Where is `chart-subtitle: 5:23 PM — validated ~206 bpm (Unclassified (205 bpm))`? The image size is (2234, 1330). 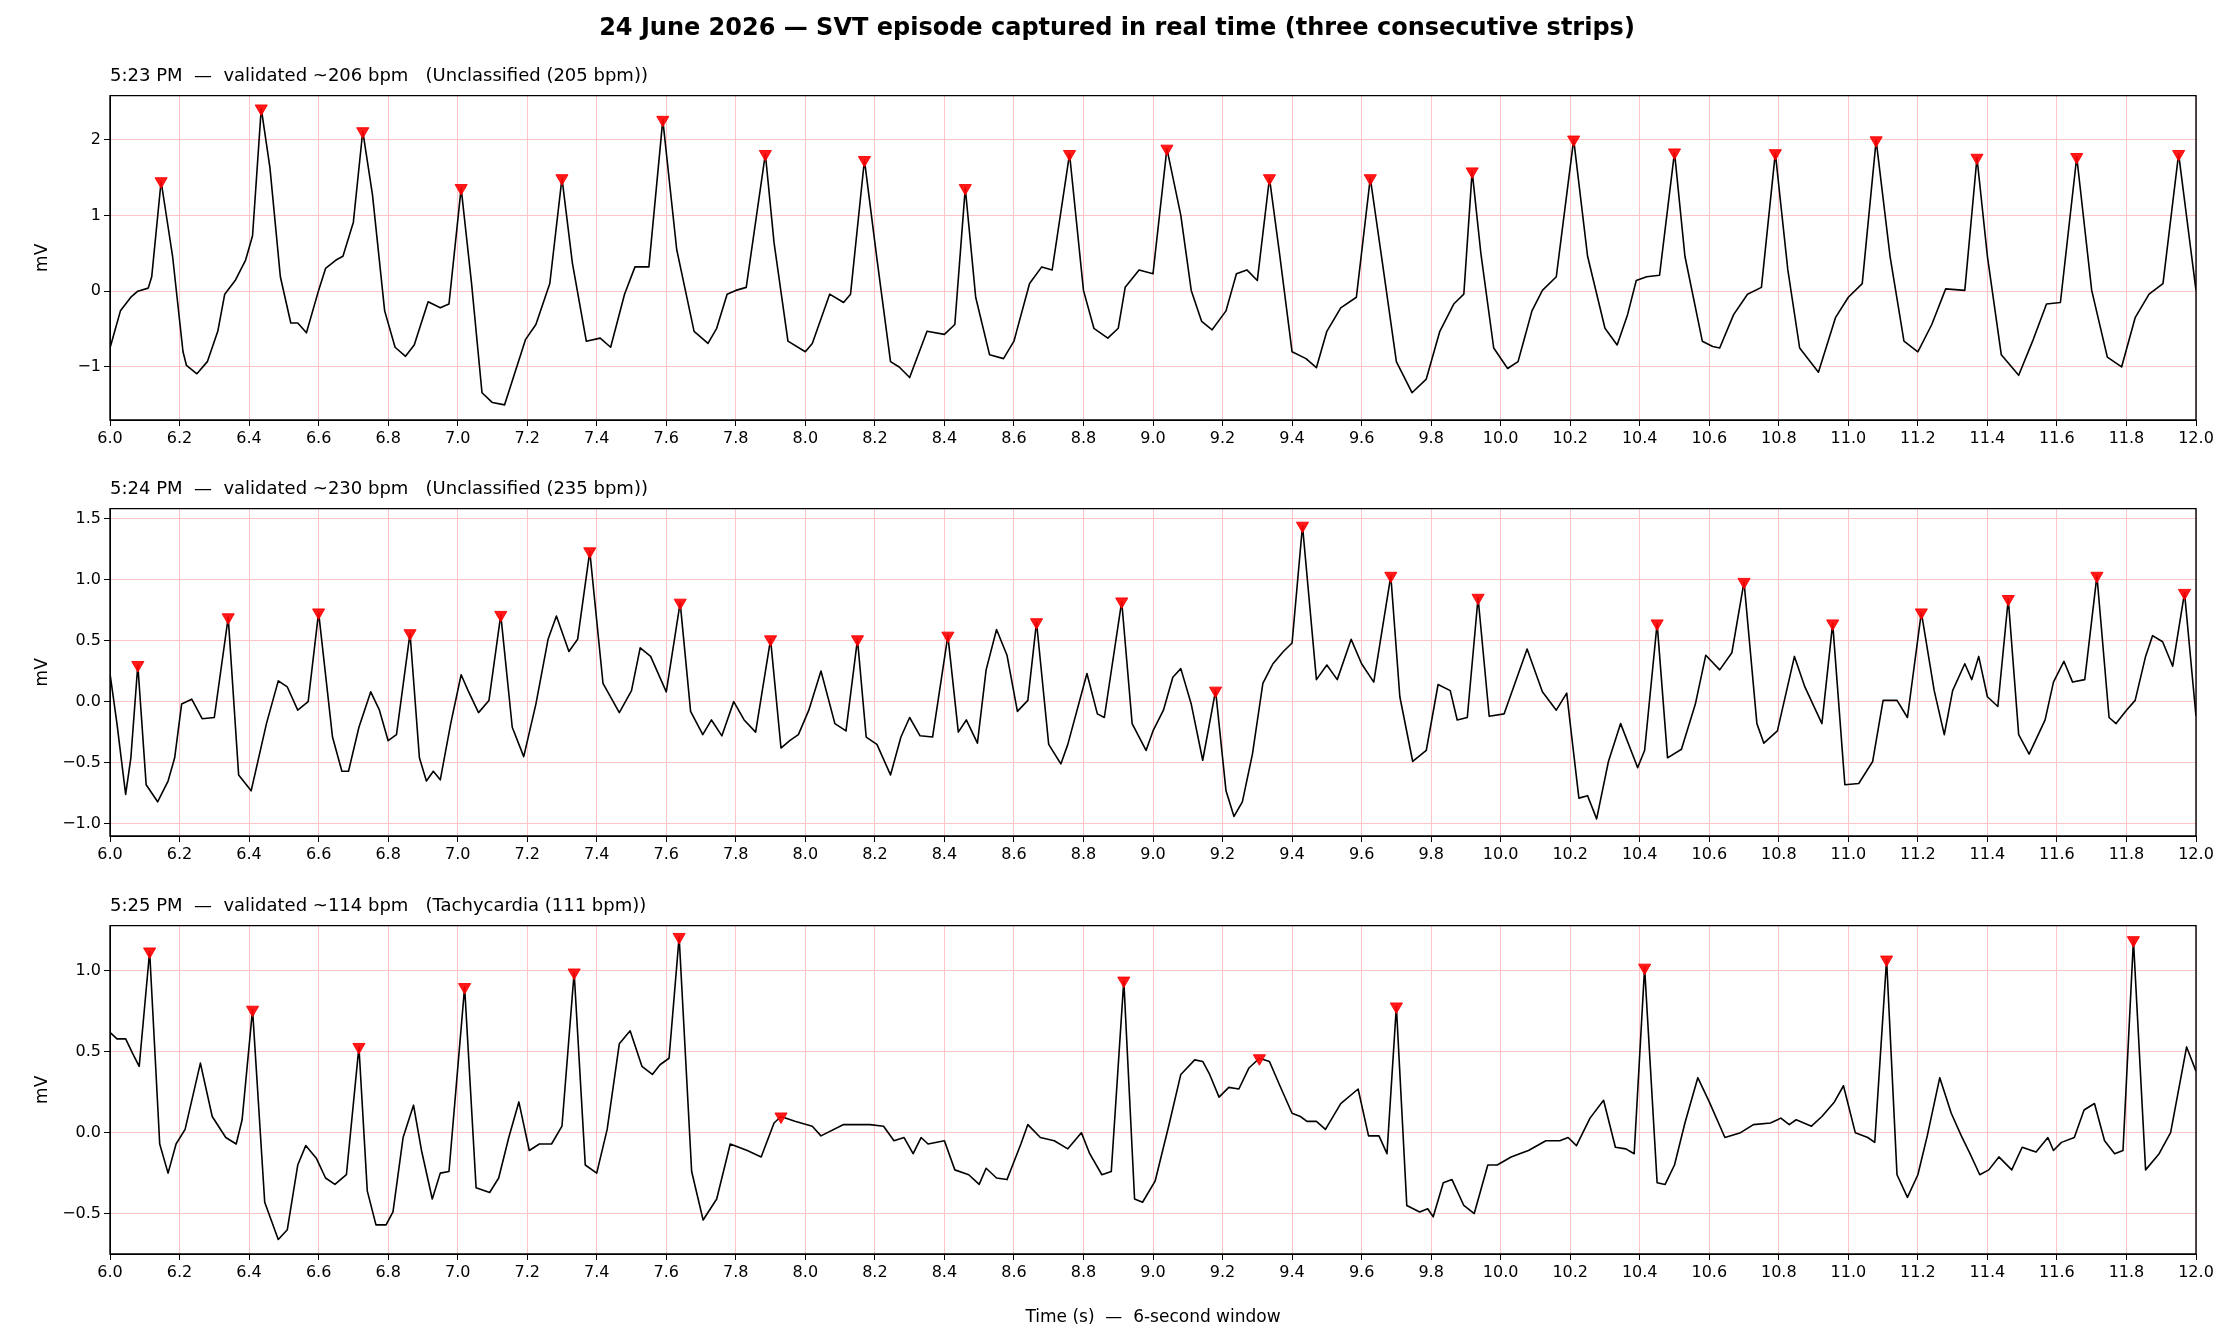
chart-subtitle: 5:23 PM — validated ~206 bpm (Unclassified (205 bpm)) is located at coordinates (379, 74).